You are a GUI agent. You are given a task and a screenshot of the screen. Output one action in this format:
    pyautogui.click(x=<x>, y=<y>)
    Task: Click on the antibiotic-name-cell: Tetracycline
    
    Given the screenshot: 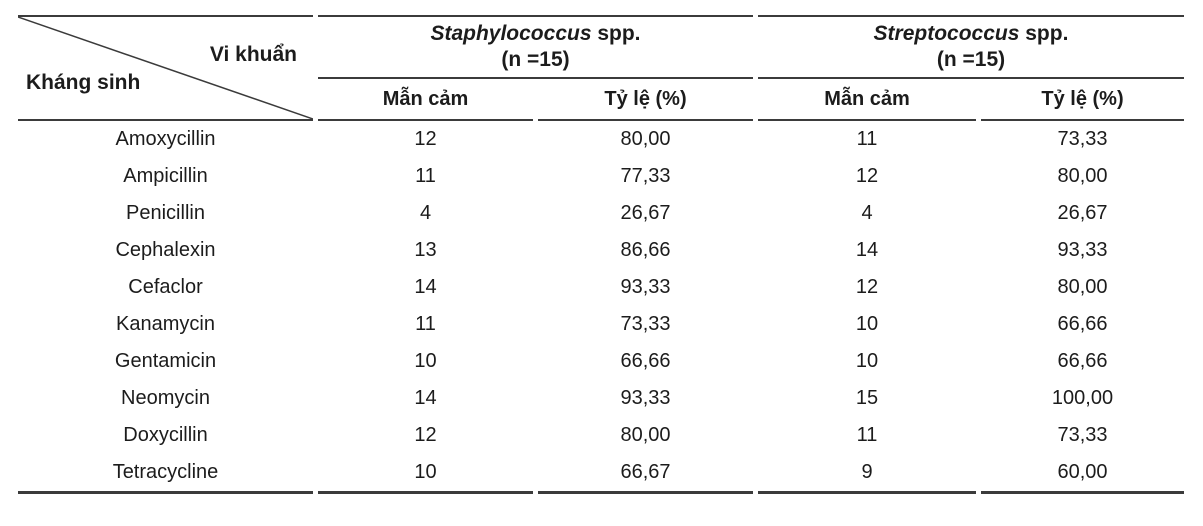 What is the action you would take?
    pyautogui.click(x=165, y=474)
    